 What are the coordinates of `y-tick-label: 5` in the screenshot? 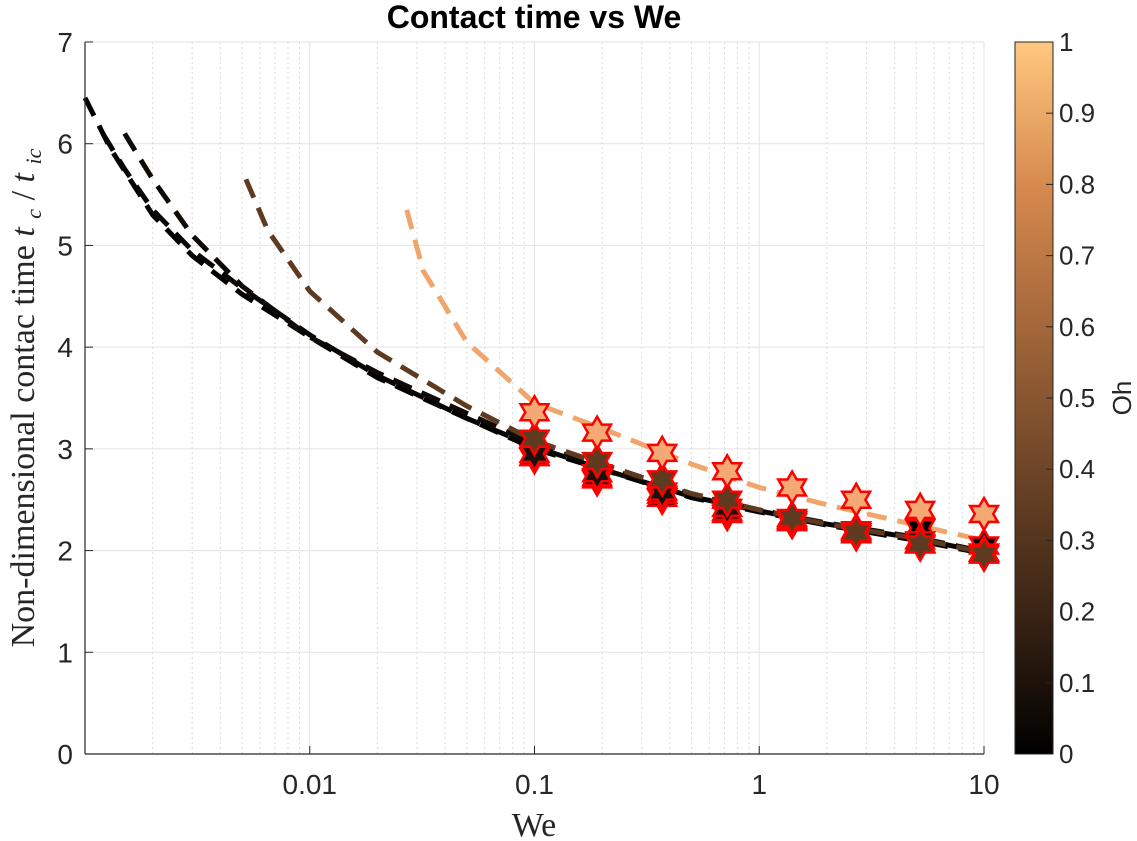 It's located at (65, 245).